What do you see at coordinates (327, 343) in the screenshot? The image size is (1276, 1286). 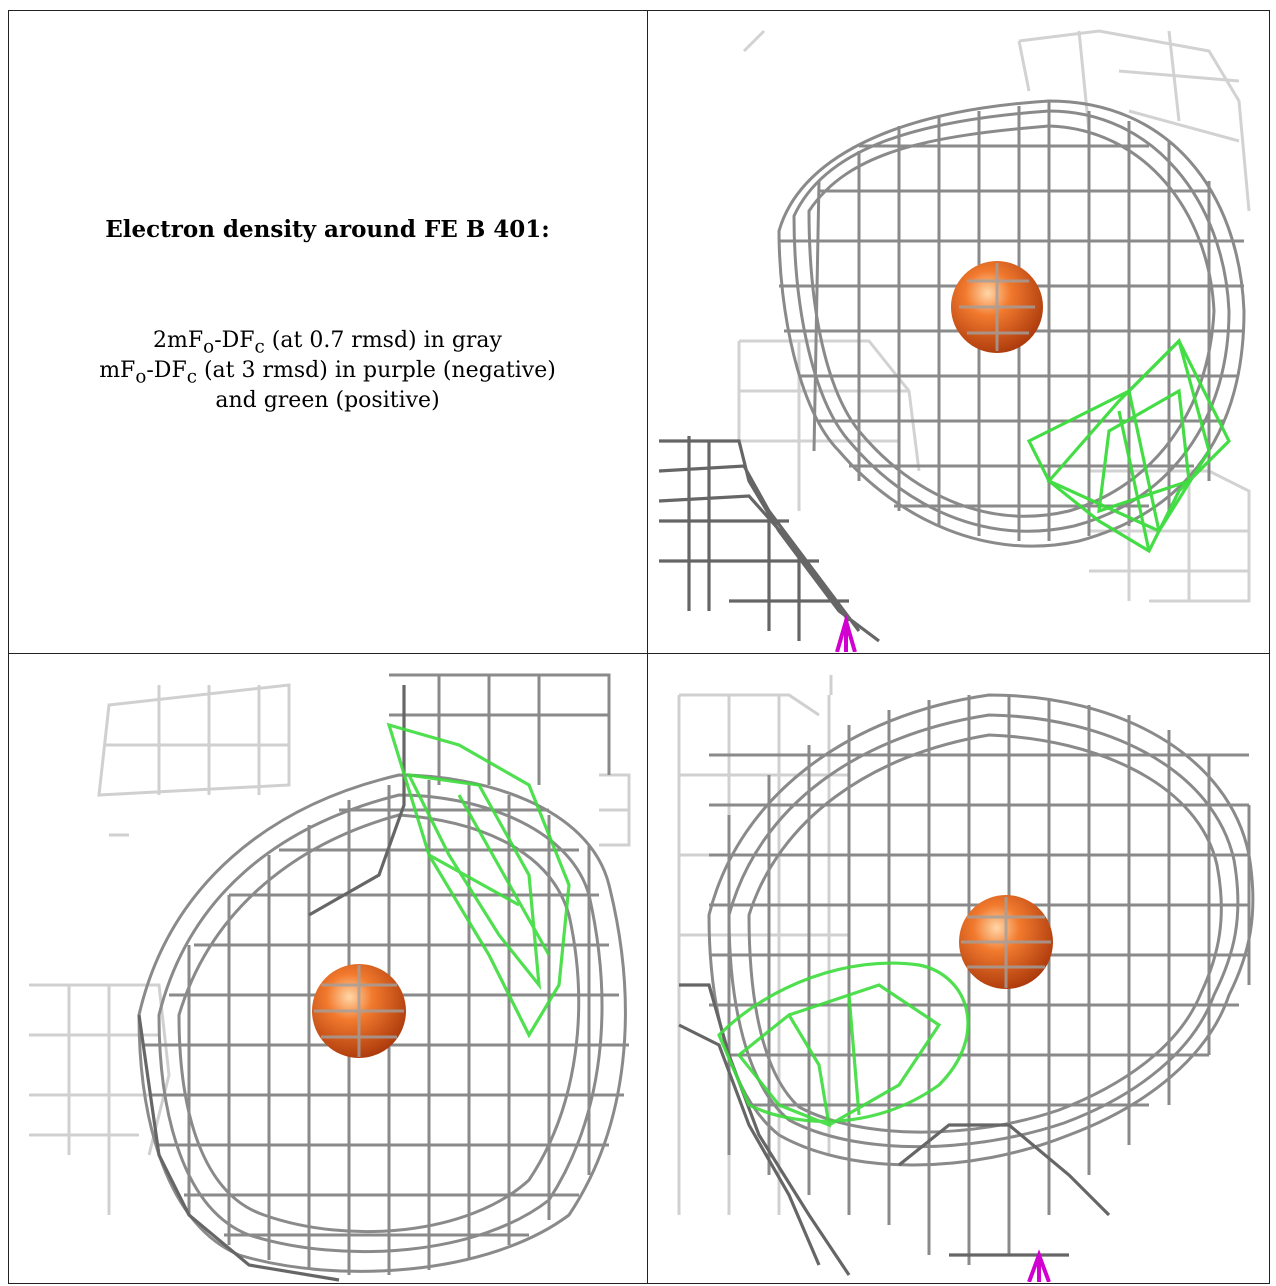 I see `legend-line-2fofc: 2mFo-DFc (at 0.7 rmsd) in gray` at bounding box center [327, 343].